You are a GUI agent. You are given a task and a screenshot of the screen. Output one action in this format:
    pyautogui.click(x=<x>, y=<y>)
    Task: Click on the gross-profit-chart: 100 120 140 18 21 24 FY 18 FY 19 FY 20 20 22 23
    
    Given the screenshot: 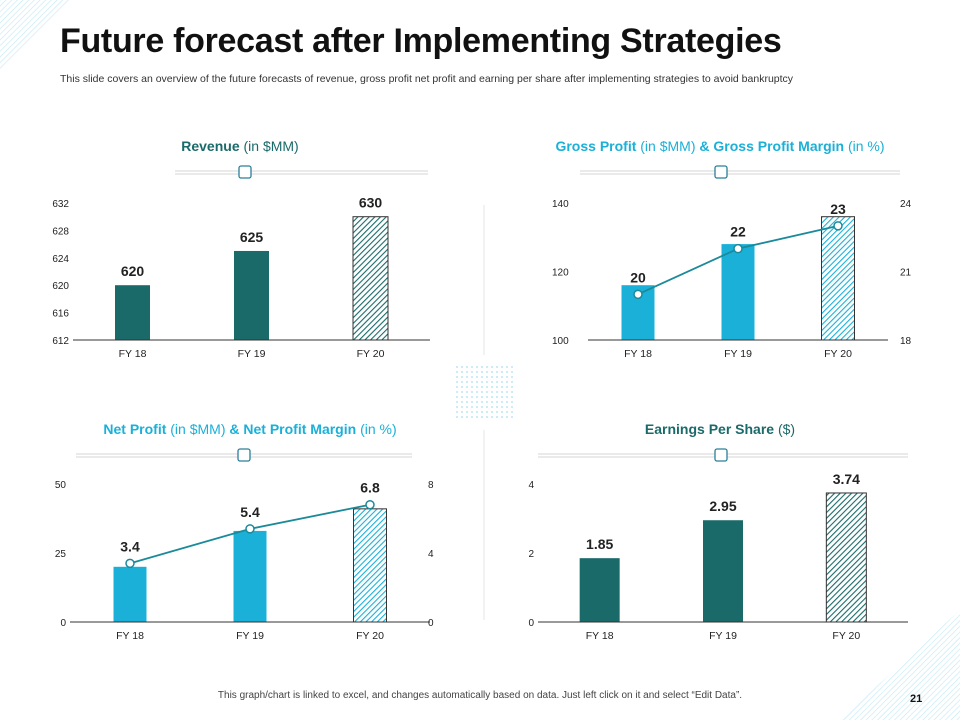 What is the action you would take?
    pyautogui.click(x=732, y=262)
    